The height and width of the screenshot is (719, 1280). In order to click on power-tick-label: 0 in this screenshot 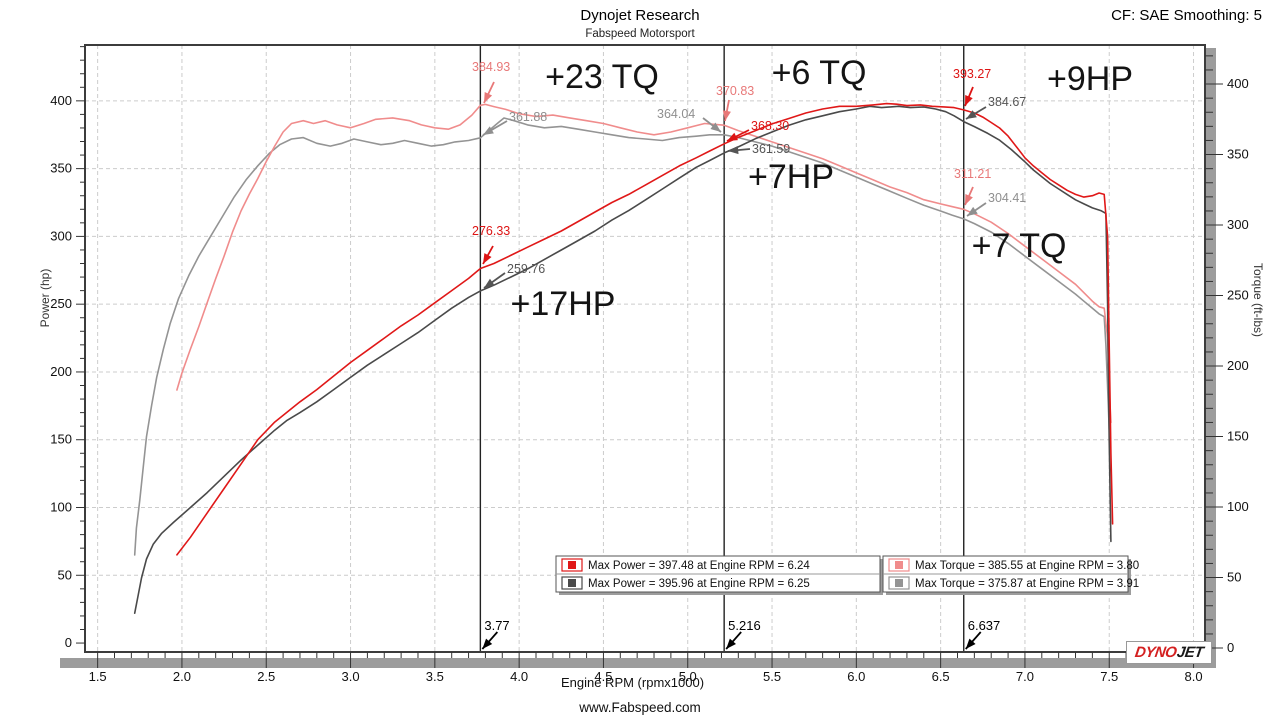, I will do `click(68, 642)`.